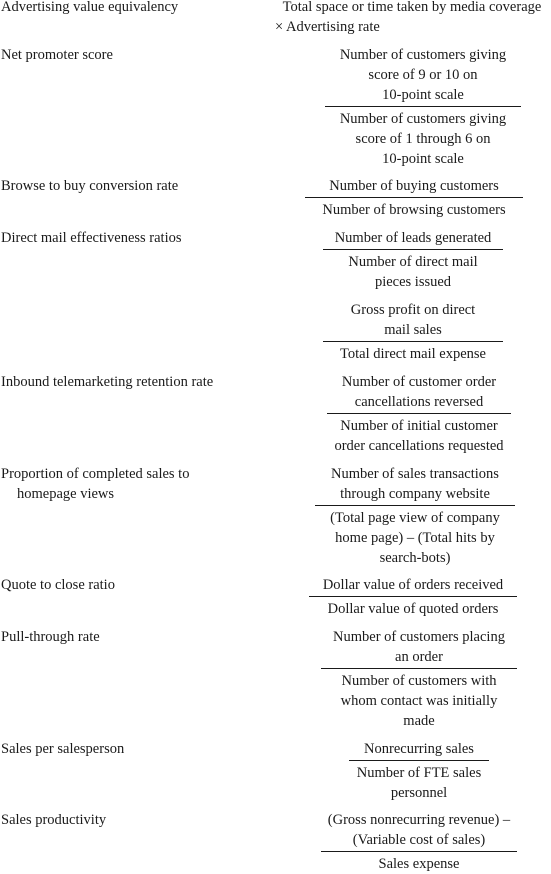  I want to click on numerator: Number of buying customers, so click(414, 186).